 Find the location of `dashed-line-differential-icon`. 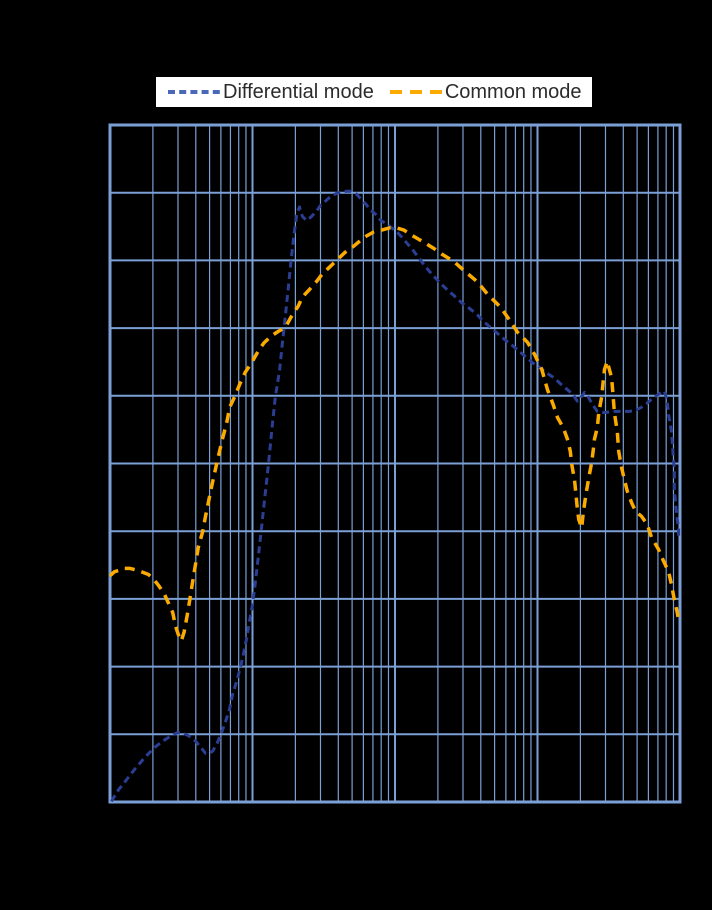

dashed-line-differential-icon is located at coordinates (194, 92).